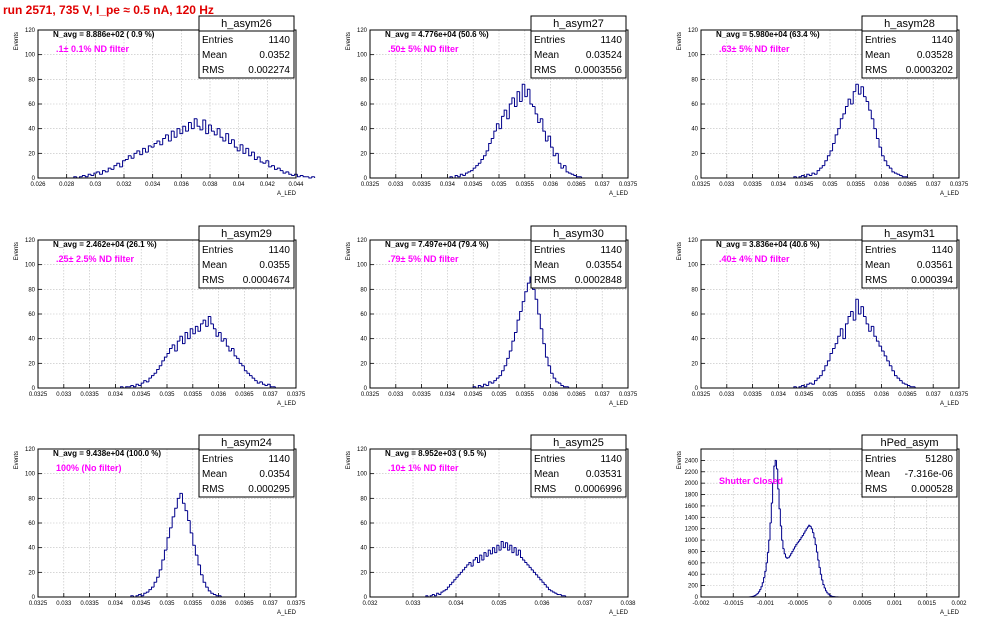 The width and height of the screenshot is (996, 622). I want to click on stats-value-rms: 0.000295, so click(269, 489).